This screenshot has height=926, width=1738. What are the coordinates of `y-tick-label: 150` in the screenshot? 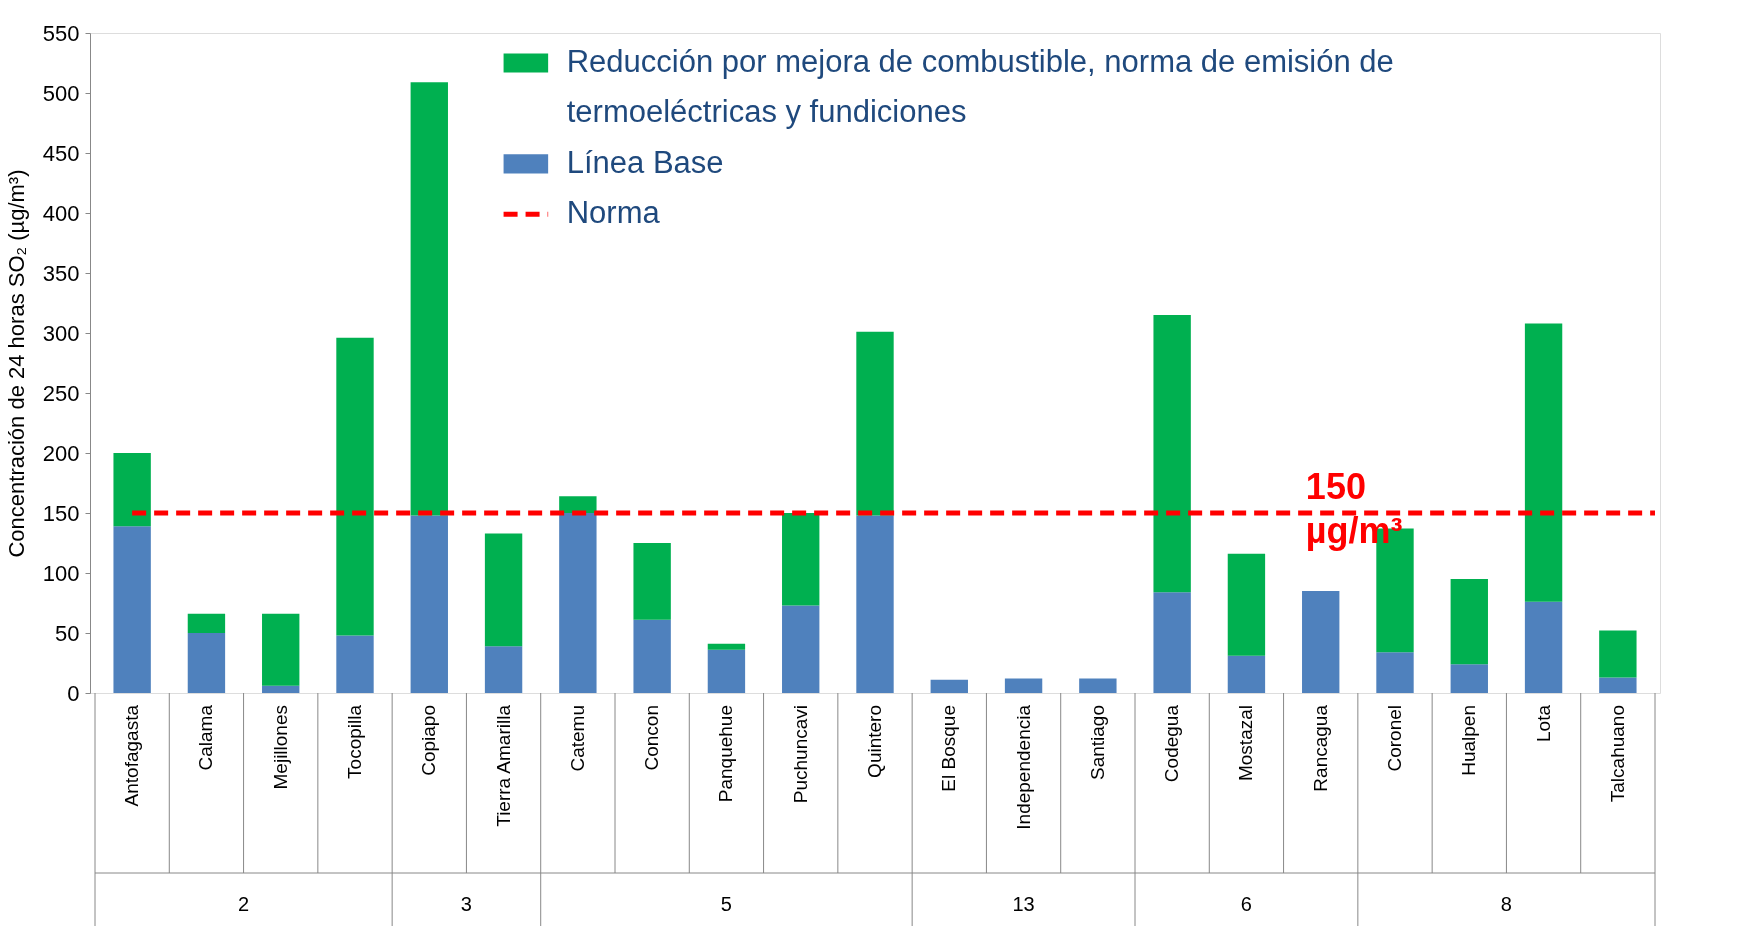 It's located at (61, 513).